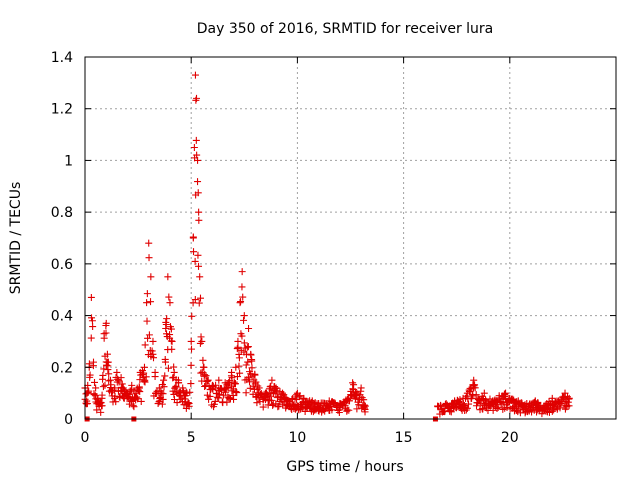 The width and height of the screenshot is (640, 480). Describe the element at coordinates (62, 265) in the screenshot. I see `y-tick-label: 0.6` at that location.